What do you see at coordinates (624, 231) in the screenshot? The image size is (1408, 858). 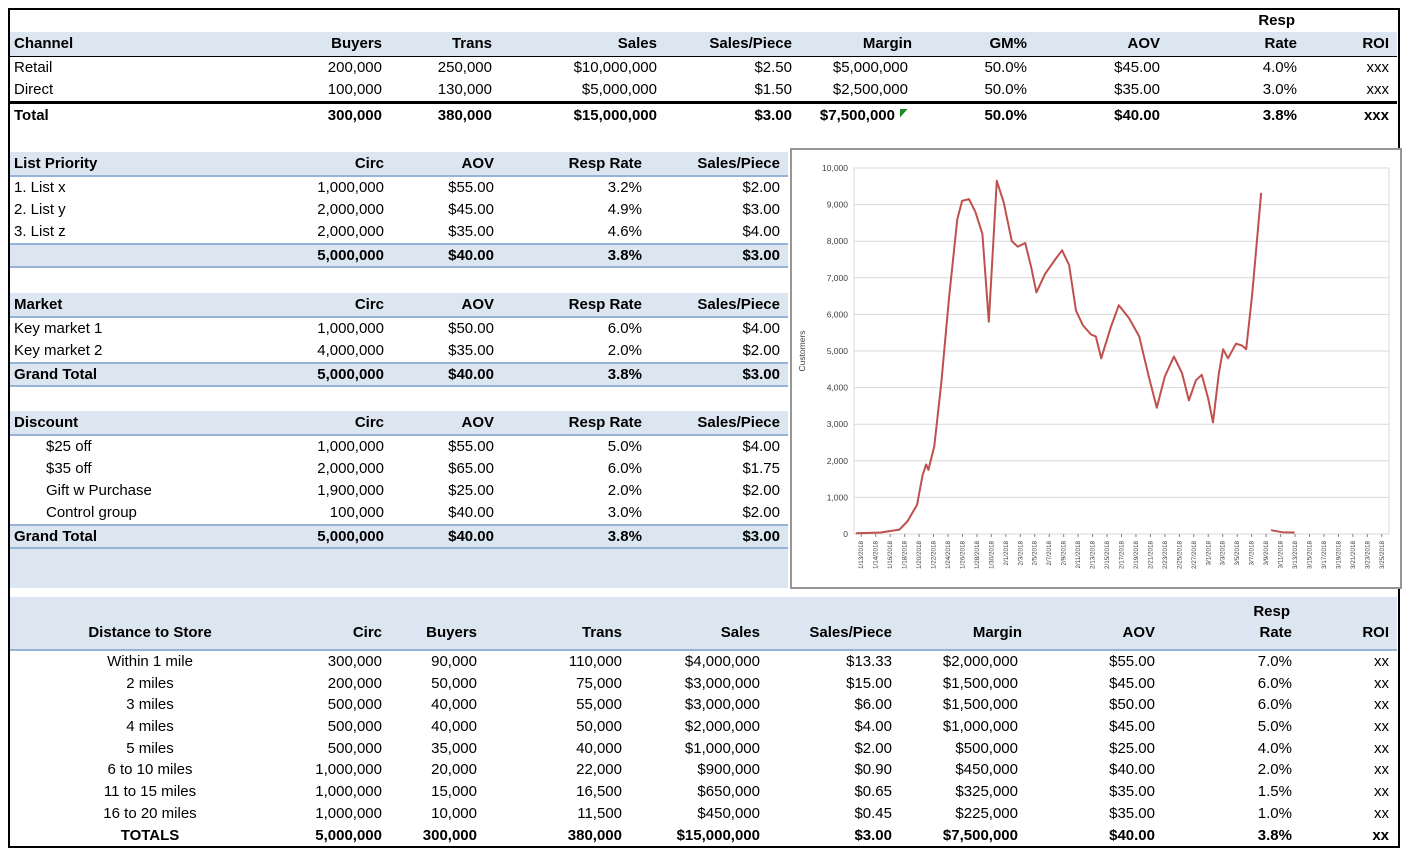 I see `cell: 4.6%` at bounding box center [624, 231].